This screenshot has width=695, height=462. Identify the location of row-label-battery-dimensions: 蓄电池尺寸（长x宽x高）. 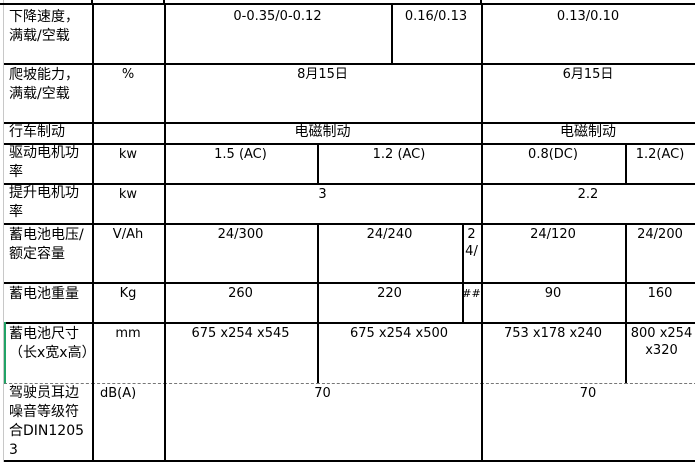
(49, 353).